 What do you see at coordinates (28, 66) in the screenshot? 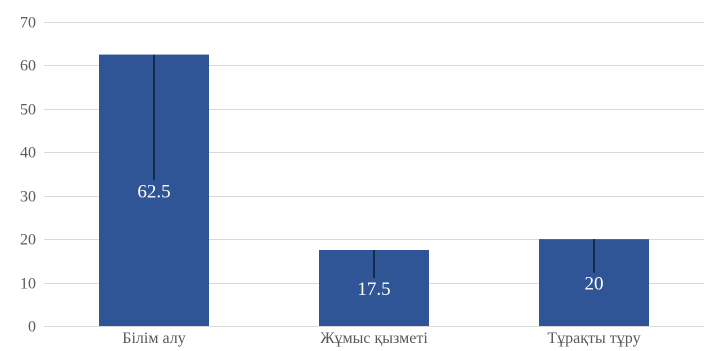
I see `y-tick-label: 60` at bounding box center [28, 66].